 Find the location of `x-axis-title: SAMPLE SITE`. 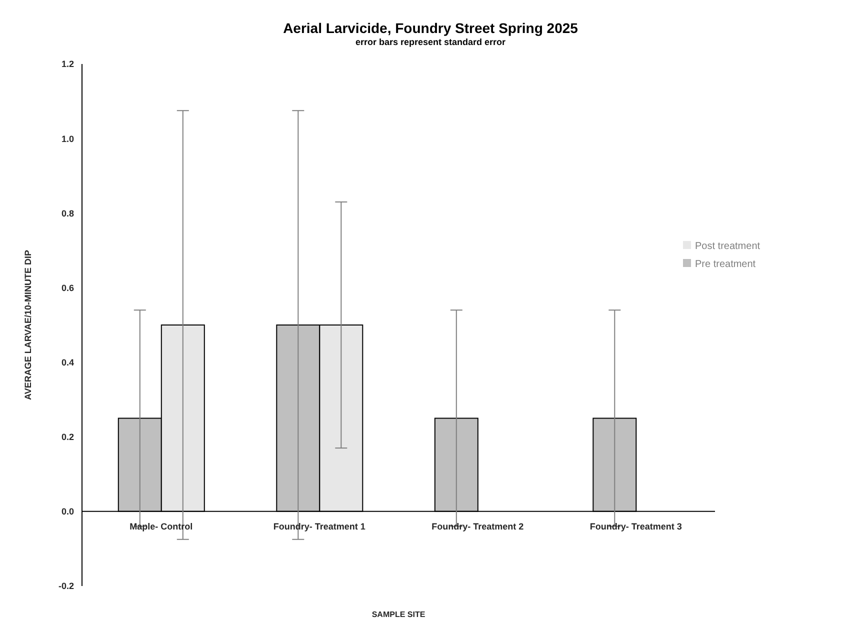

x-axis-title: SAMPLE SITE is located at coordinates (399, 614).